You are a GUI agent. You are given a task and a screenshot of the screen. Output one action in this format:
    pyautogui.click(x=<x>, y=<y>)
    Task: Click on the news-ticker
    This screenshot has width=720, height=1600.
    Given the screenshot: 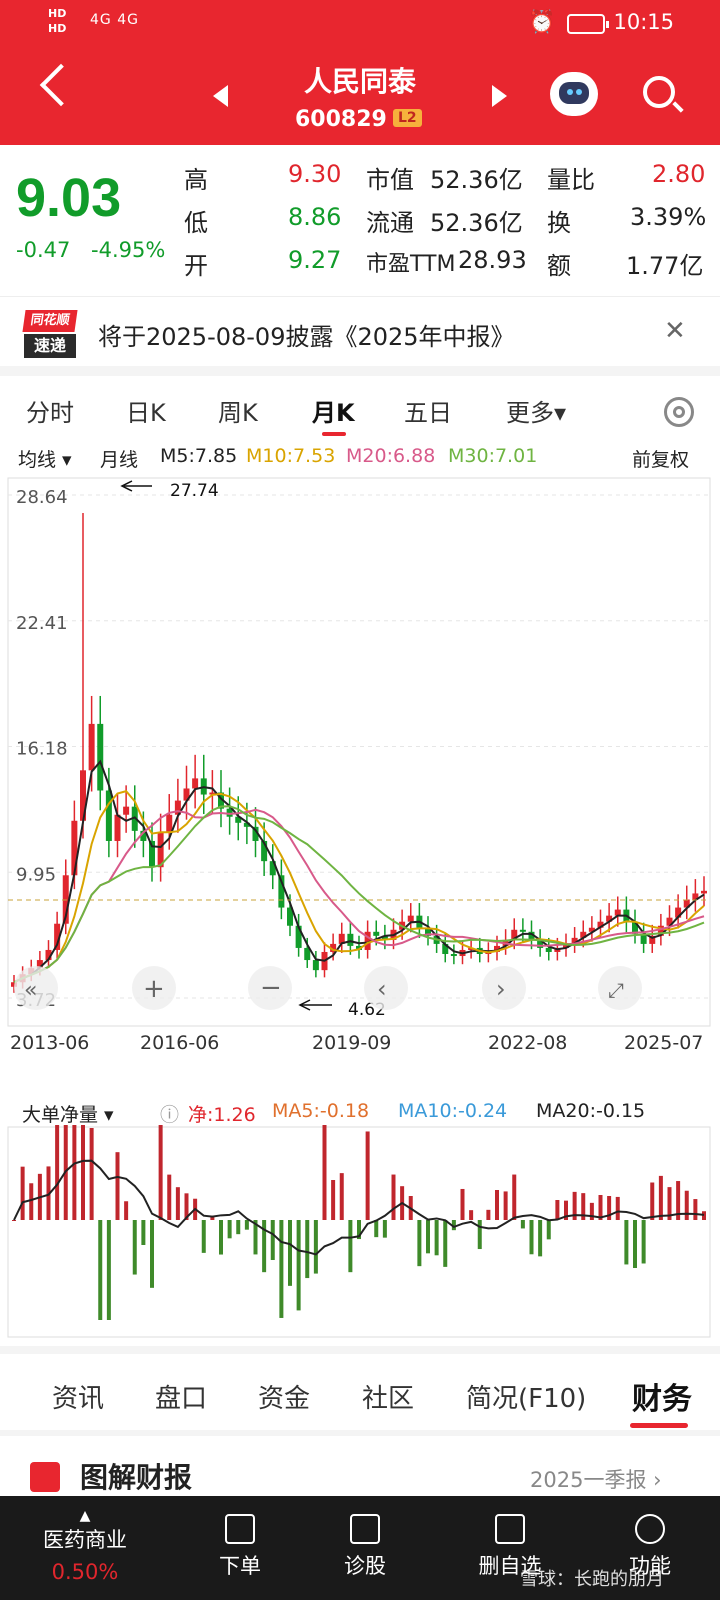 What is the action you would take?
    pyautogui.click(x=360, y=332)
    